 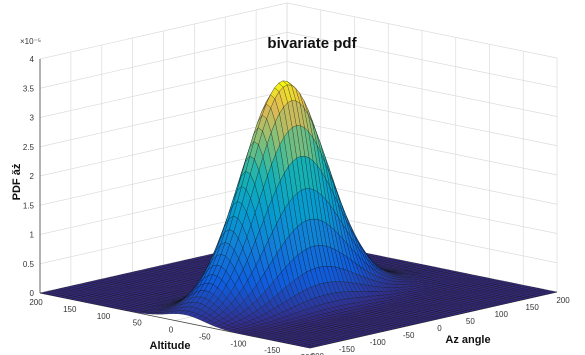 What do you see at coordinates (29, 205) in the screenshot?
I see `z-tick-label: 1.5` at bounding box center [29, 205].